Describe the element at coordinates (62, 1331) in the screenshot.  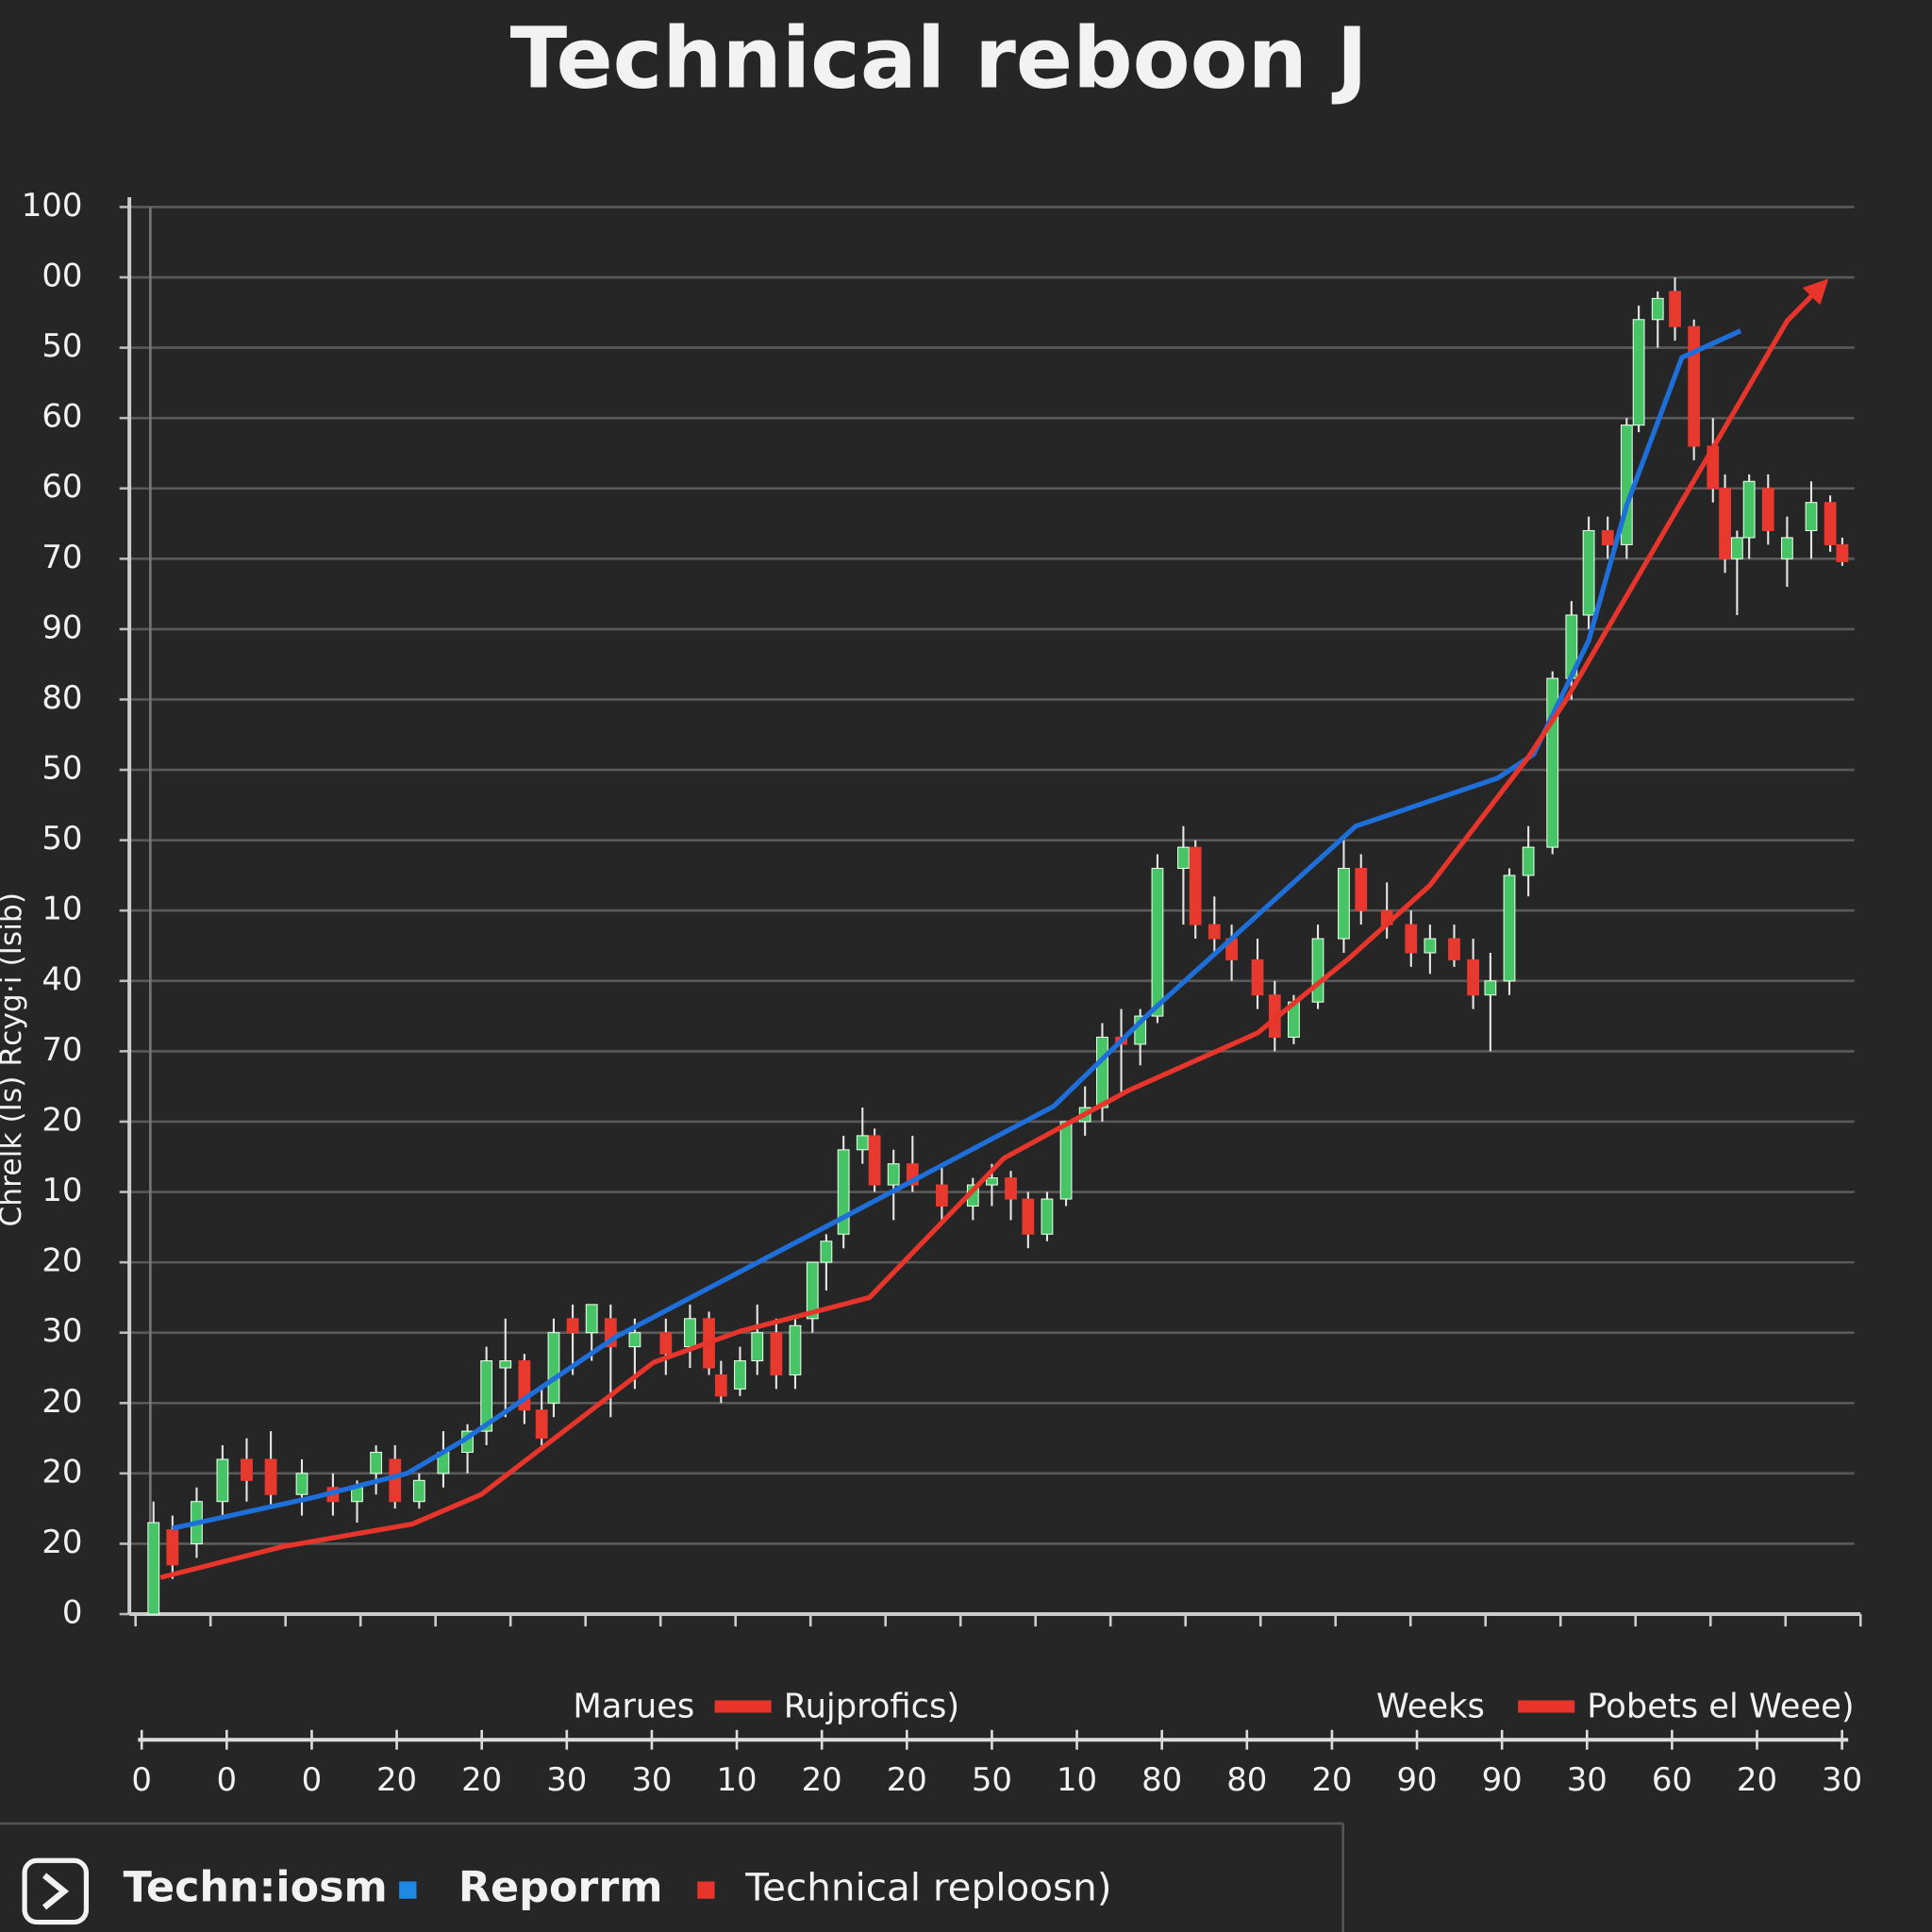
I see `y-tick-label: 30` at that location.